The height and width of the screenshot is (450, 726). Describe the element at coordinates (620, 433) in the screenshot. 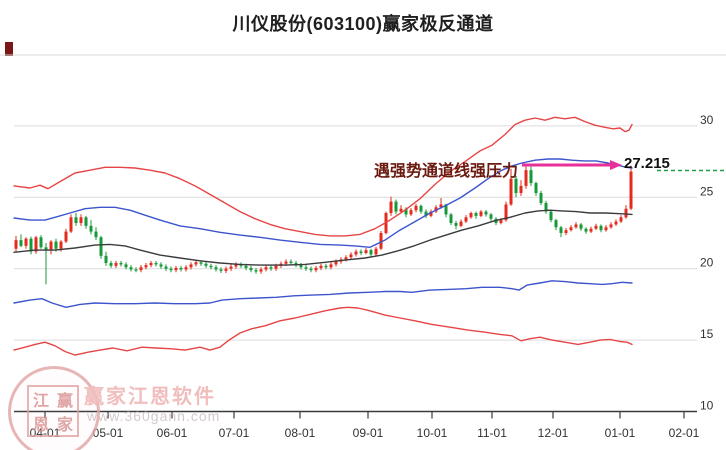

I see `x-tick-label: 01-01` at that location.